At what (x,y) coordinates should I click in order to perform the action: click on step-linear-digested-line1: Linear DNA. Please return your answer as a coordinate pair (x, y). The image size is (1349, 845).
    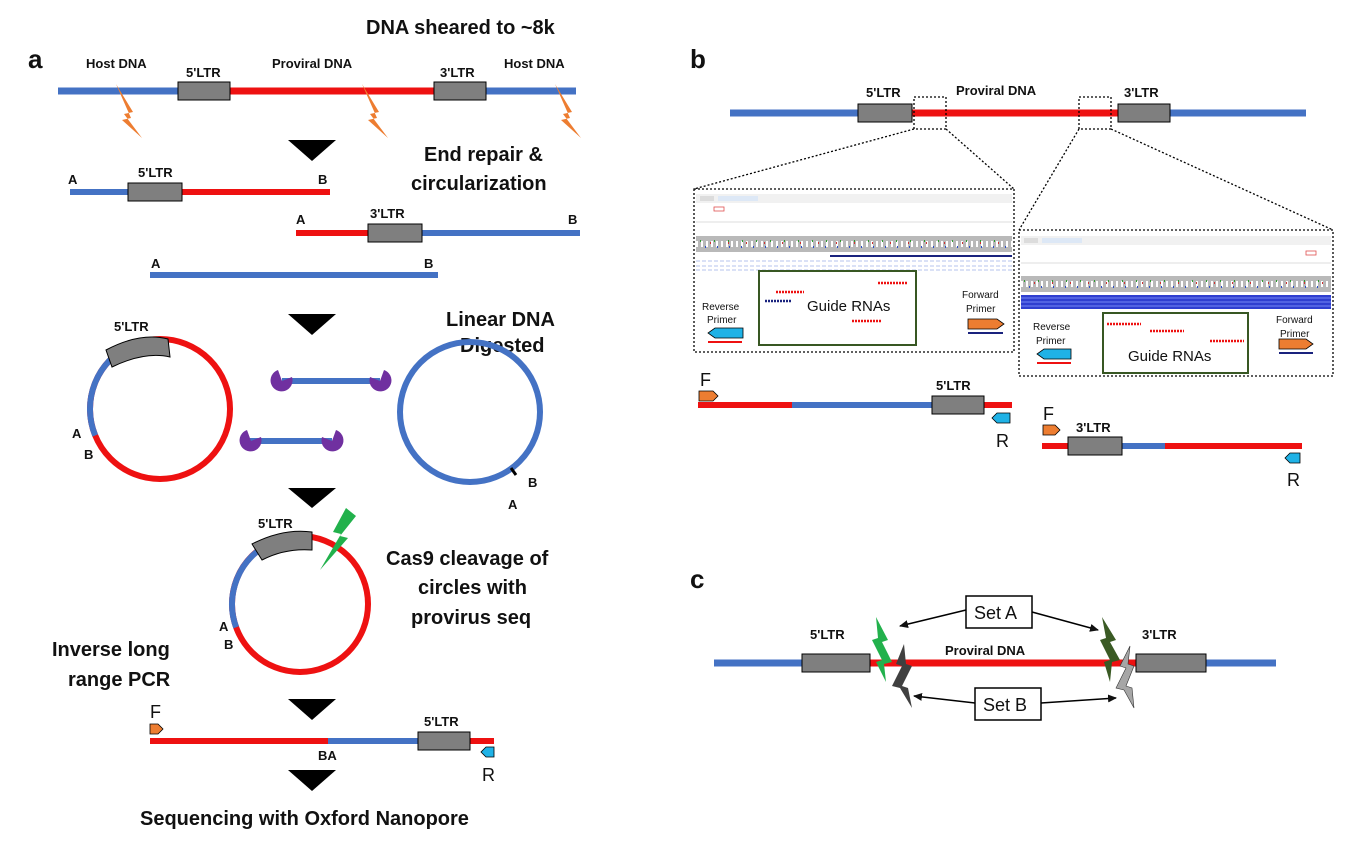
    Looking at the image, I should click on (500, 320).